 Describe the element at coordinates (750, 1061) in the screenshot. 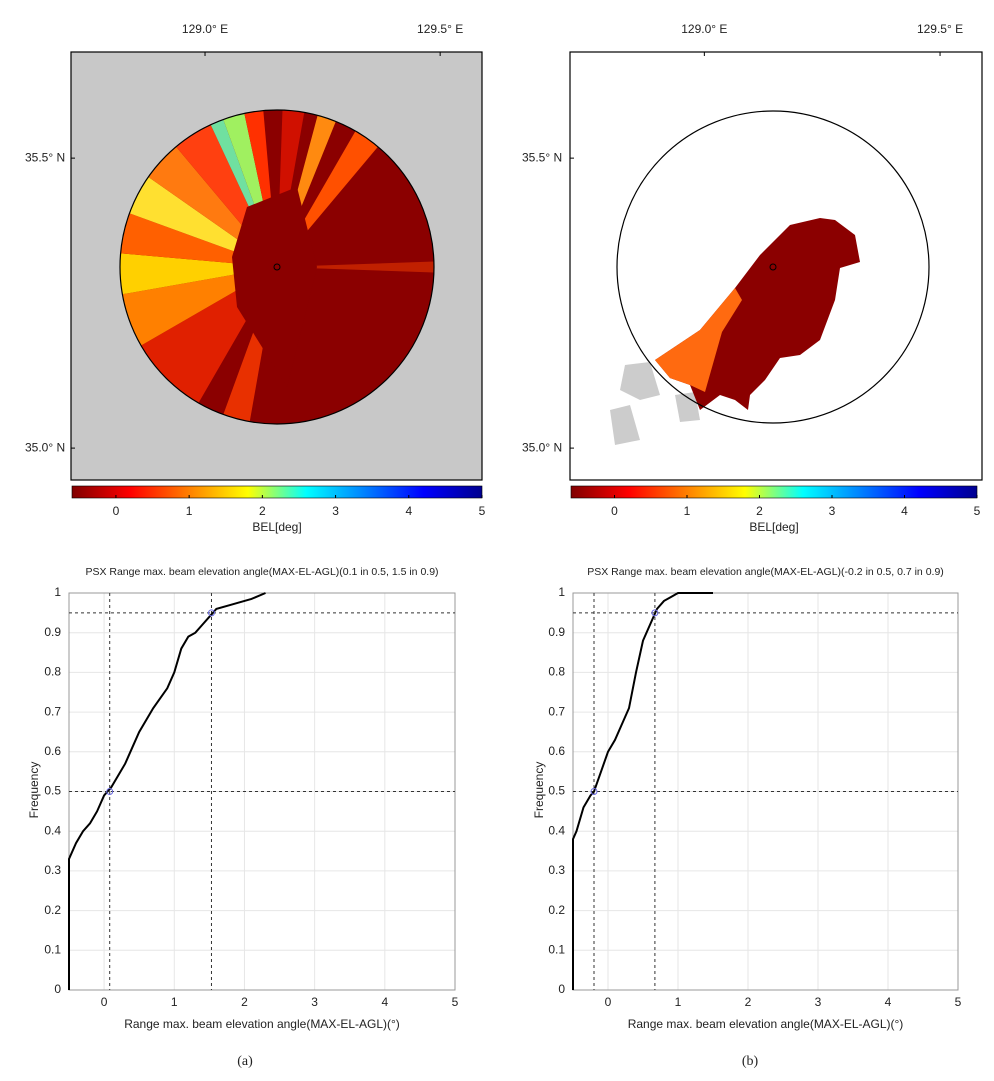

I see `caption: (b)` at that location.